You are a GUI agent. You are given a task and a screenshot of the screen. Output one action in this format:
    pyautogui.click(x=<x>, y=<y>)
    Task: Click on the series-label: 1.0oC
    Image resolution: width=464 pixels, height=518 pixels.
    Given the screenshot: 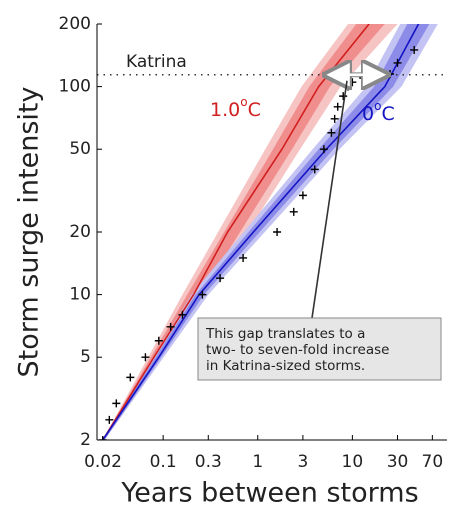 What is the action you would take?
    pyautogui.click(x=235, y=108)
    